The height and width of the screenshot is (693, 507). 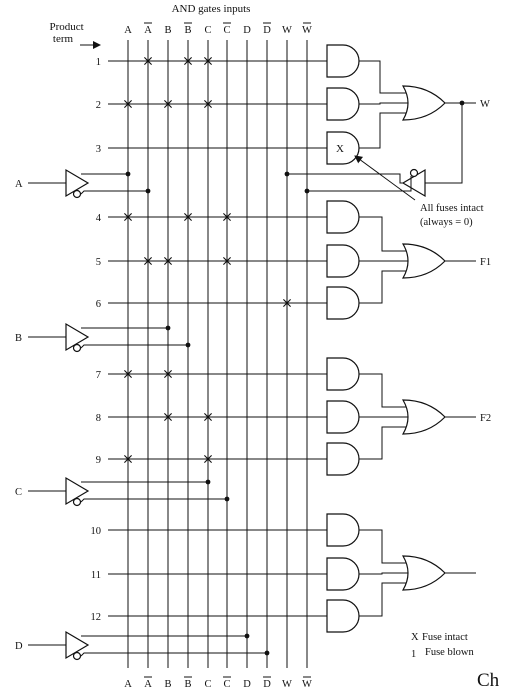 I want to click on column-label-bottom-1: A, so click(x=148, y=684).